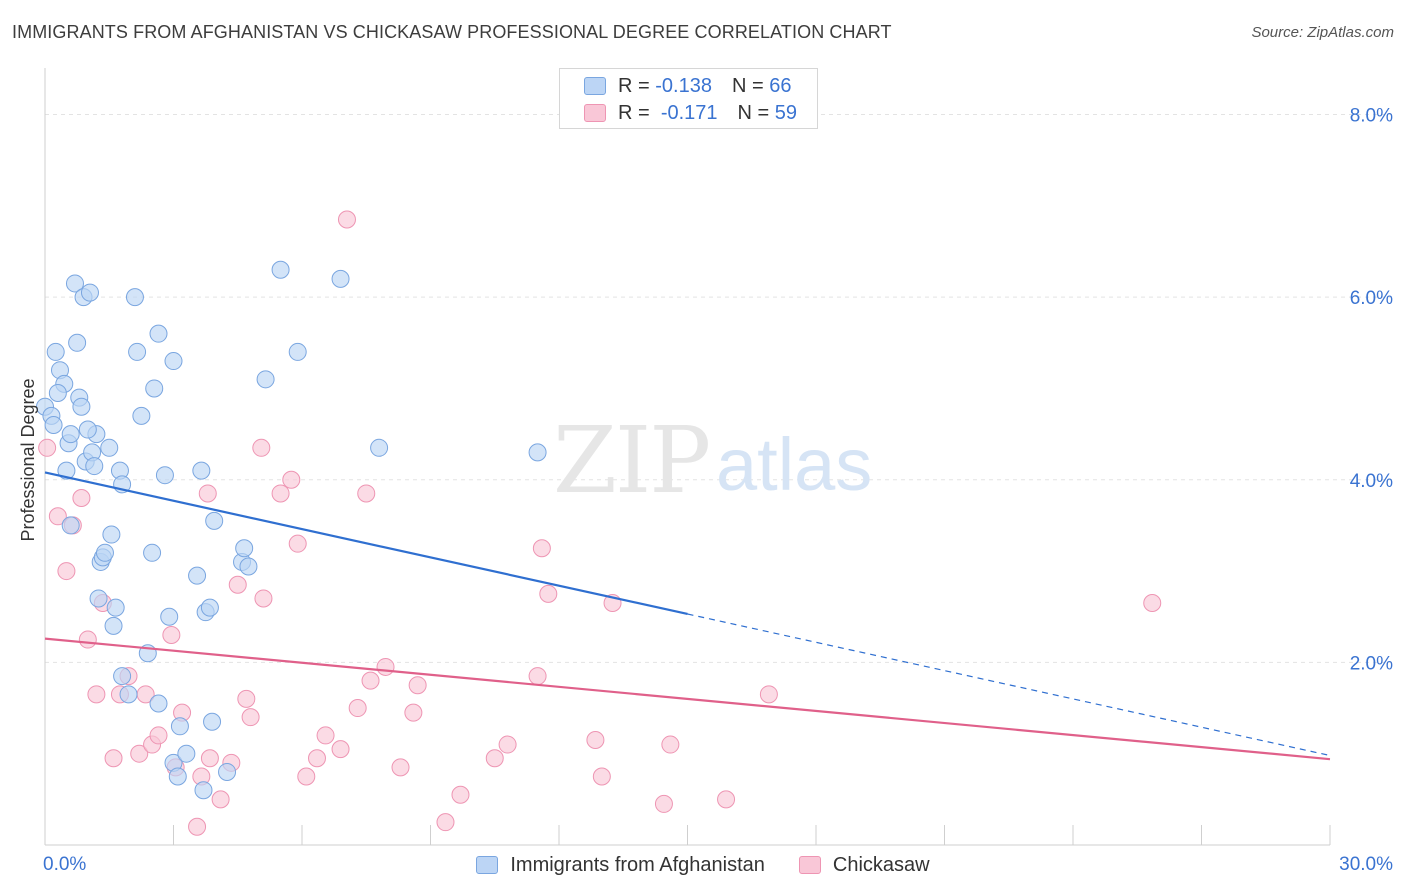  Describe the element at coordinates (1371, 663) in the screenshot. I see `y-tick-label: 2.0%` at that location.